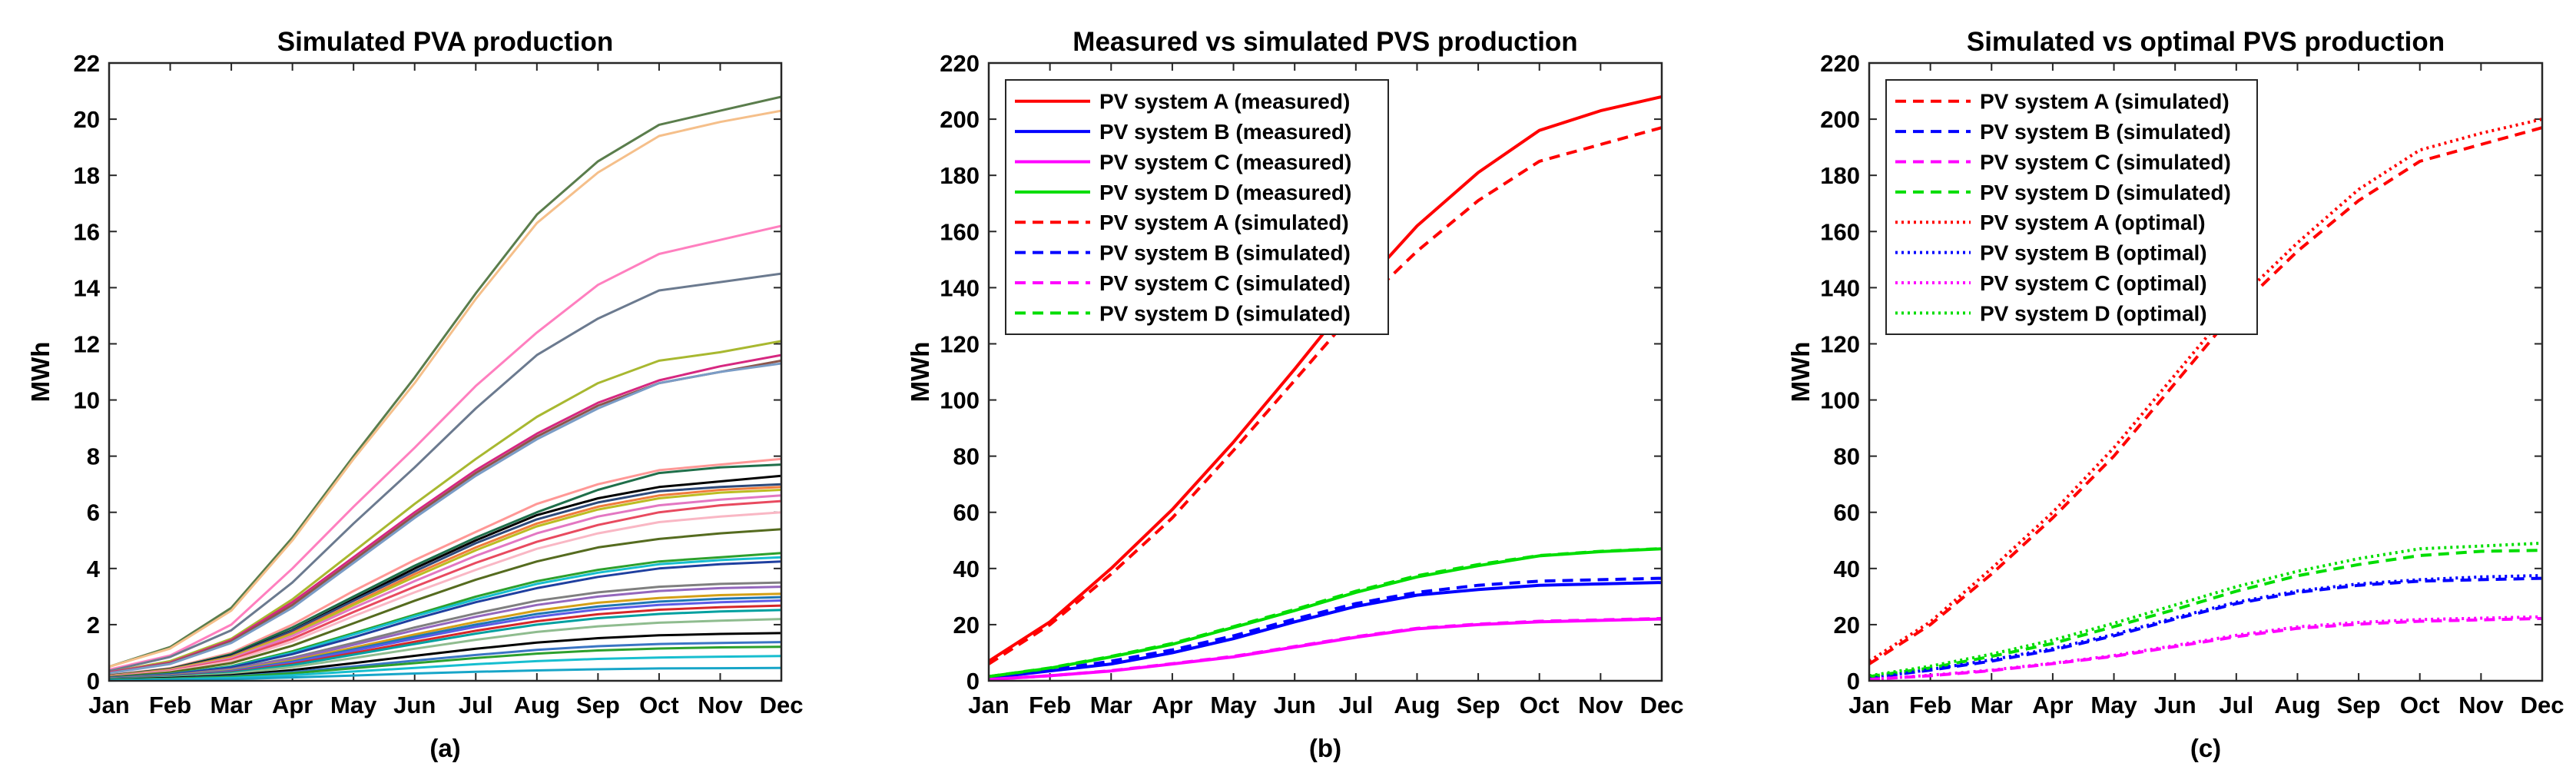 The image size is (2576, 783). What do you see at coordinates (960, 343) in the screenshot?
I see `y-tick-label: 120` at bounding box center [960, 343].